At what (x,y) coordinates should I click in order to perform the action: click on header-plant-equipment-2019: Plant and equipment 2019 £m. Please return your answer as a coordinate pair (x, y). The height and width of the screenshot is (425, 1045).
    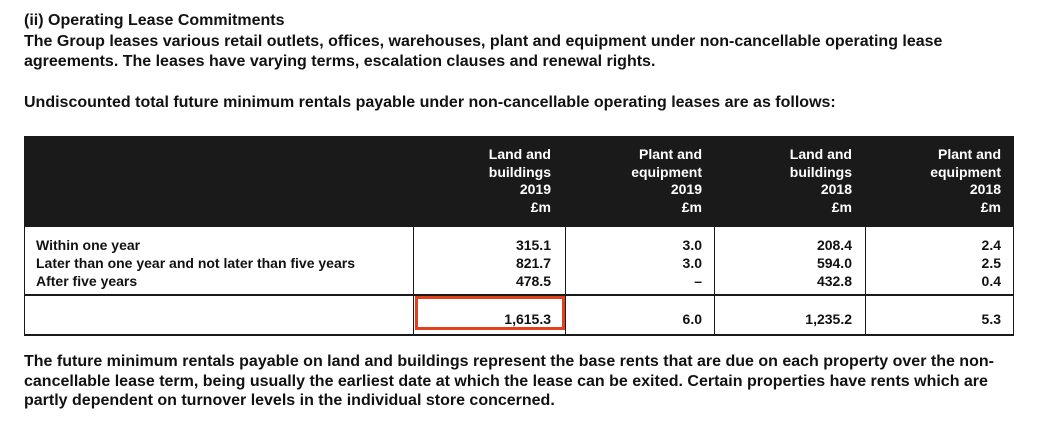
    Looking at the image, I should click on (666, 180).